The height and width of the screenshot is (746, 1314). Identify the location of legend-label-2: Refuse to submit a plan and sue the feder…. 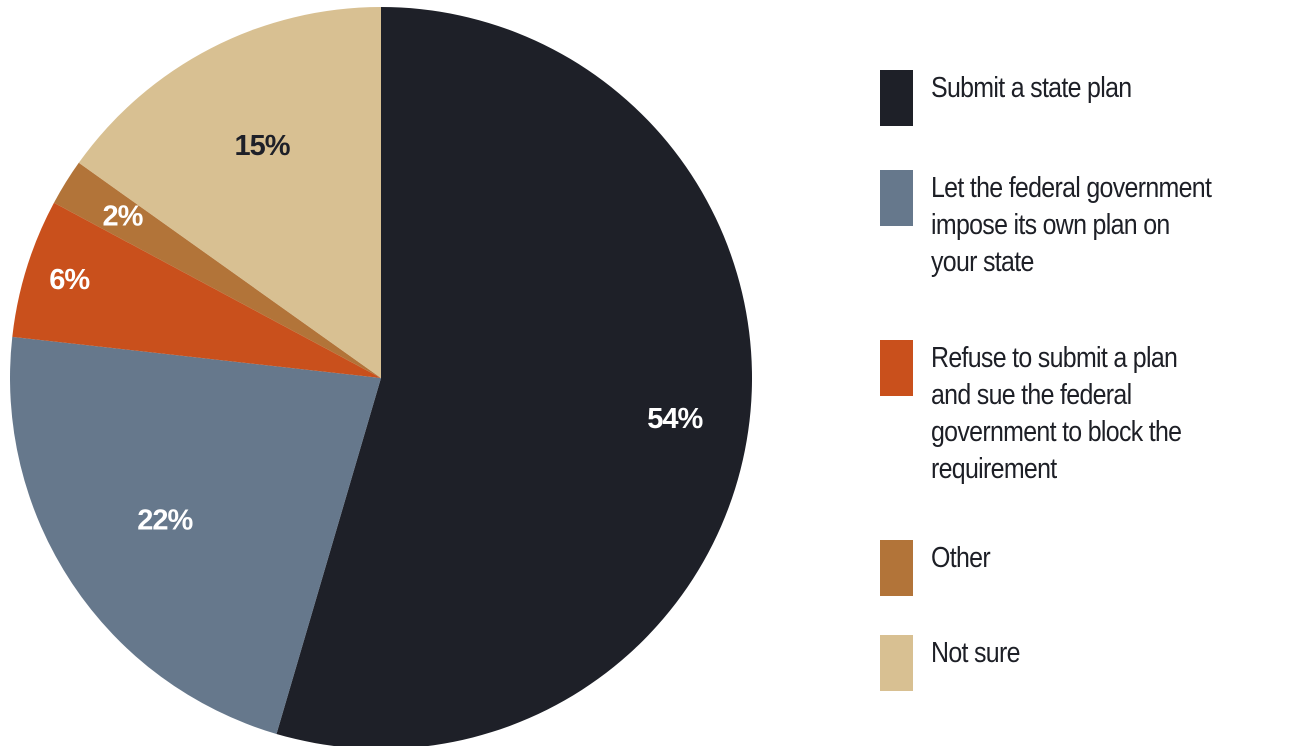
(1094, 414).